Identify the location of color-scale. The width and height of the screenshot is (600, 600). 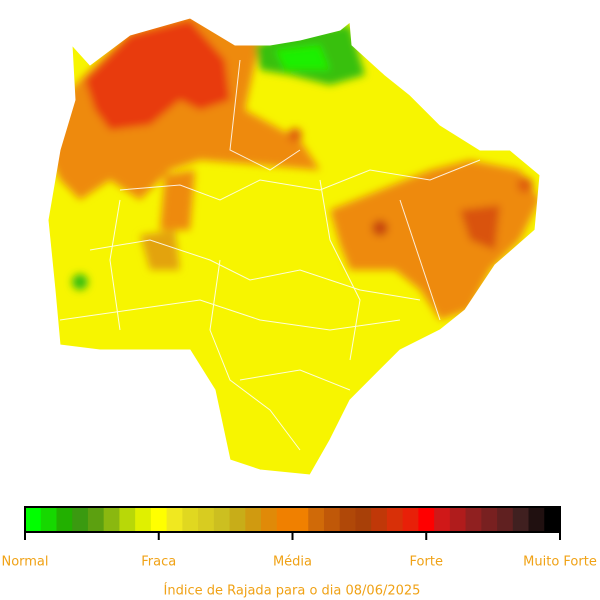
(292, 519).